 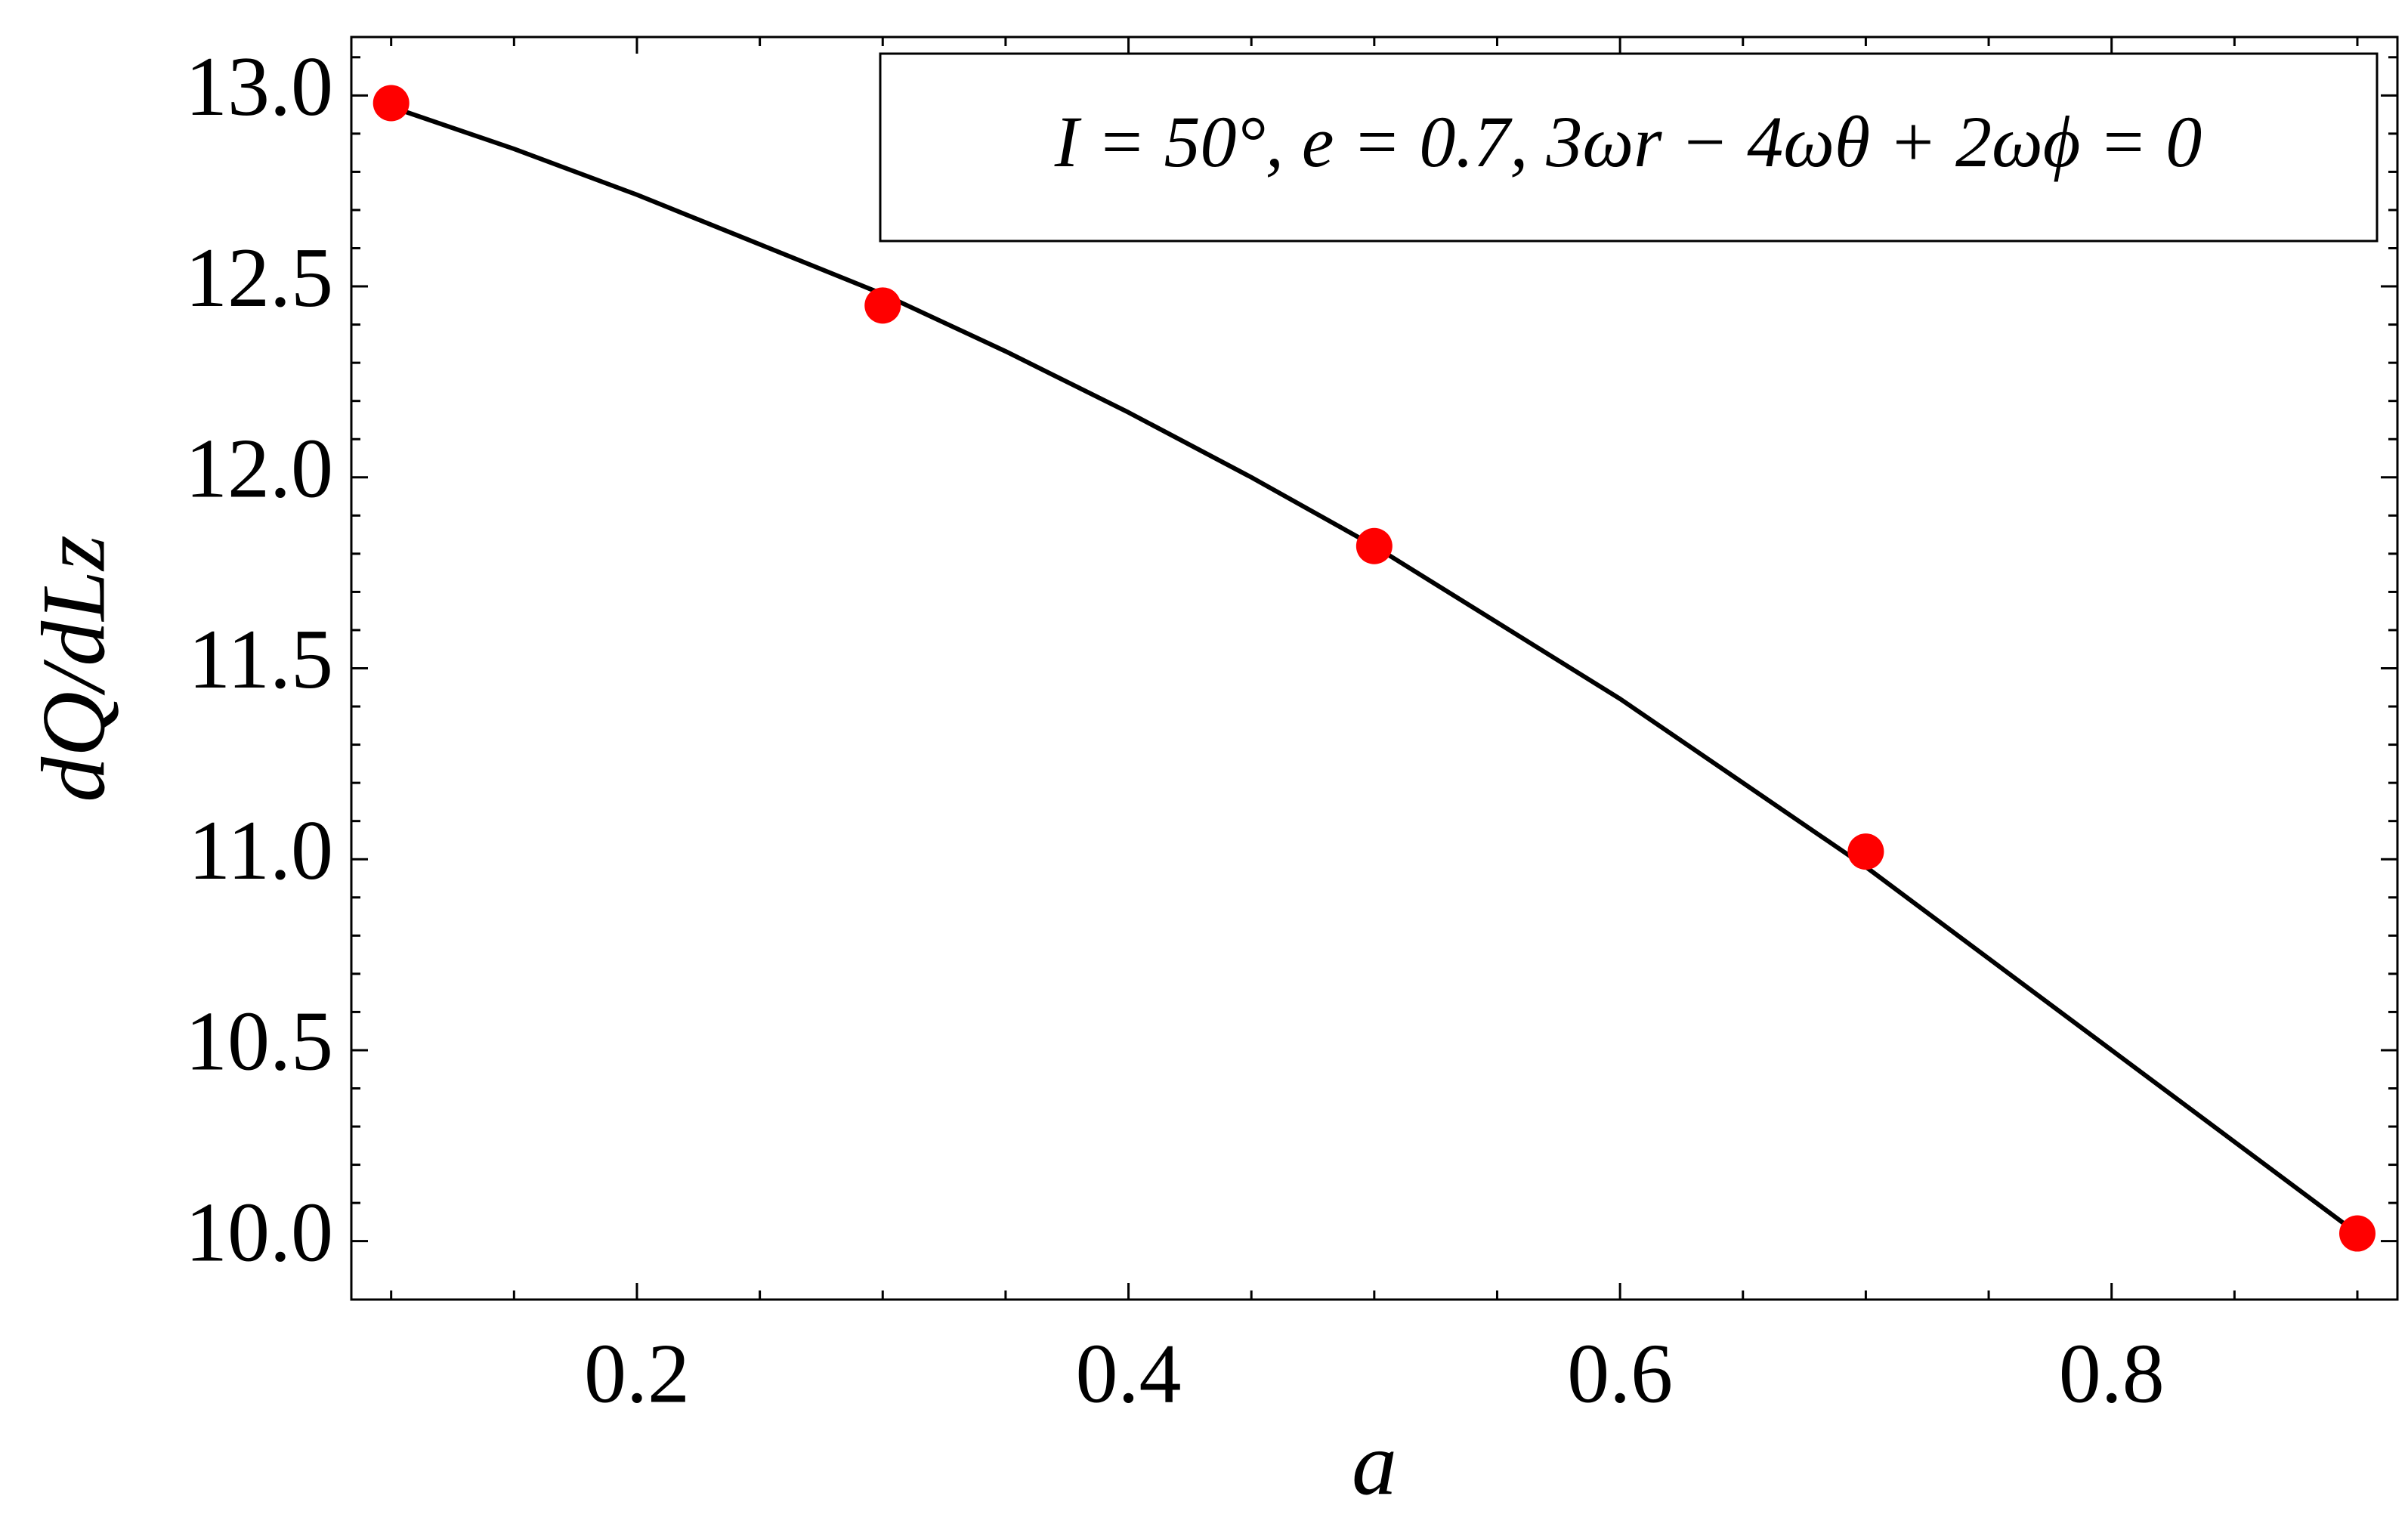 What do you see at coordinates (73, 668) in the screenshot?
I see `y-axis-label: dQ/dLz` at bounding box center [73, 668].